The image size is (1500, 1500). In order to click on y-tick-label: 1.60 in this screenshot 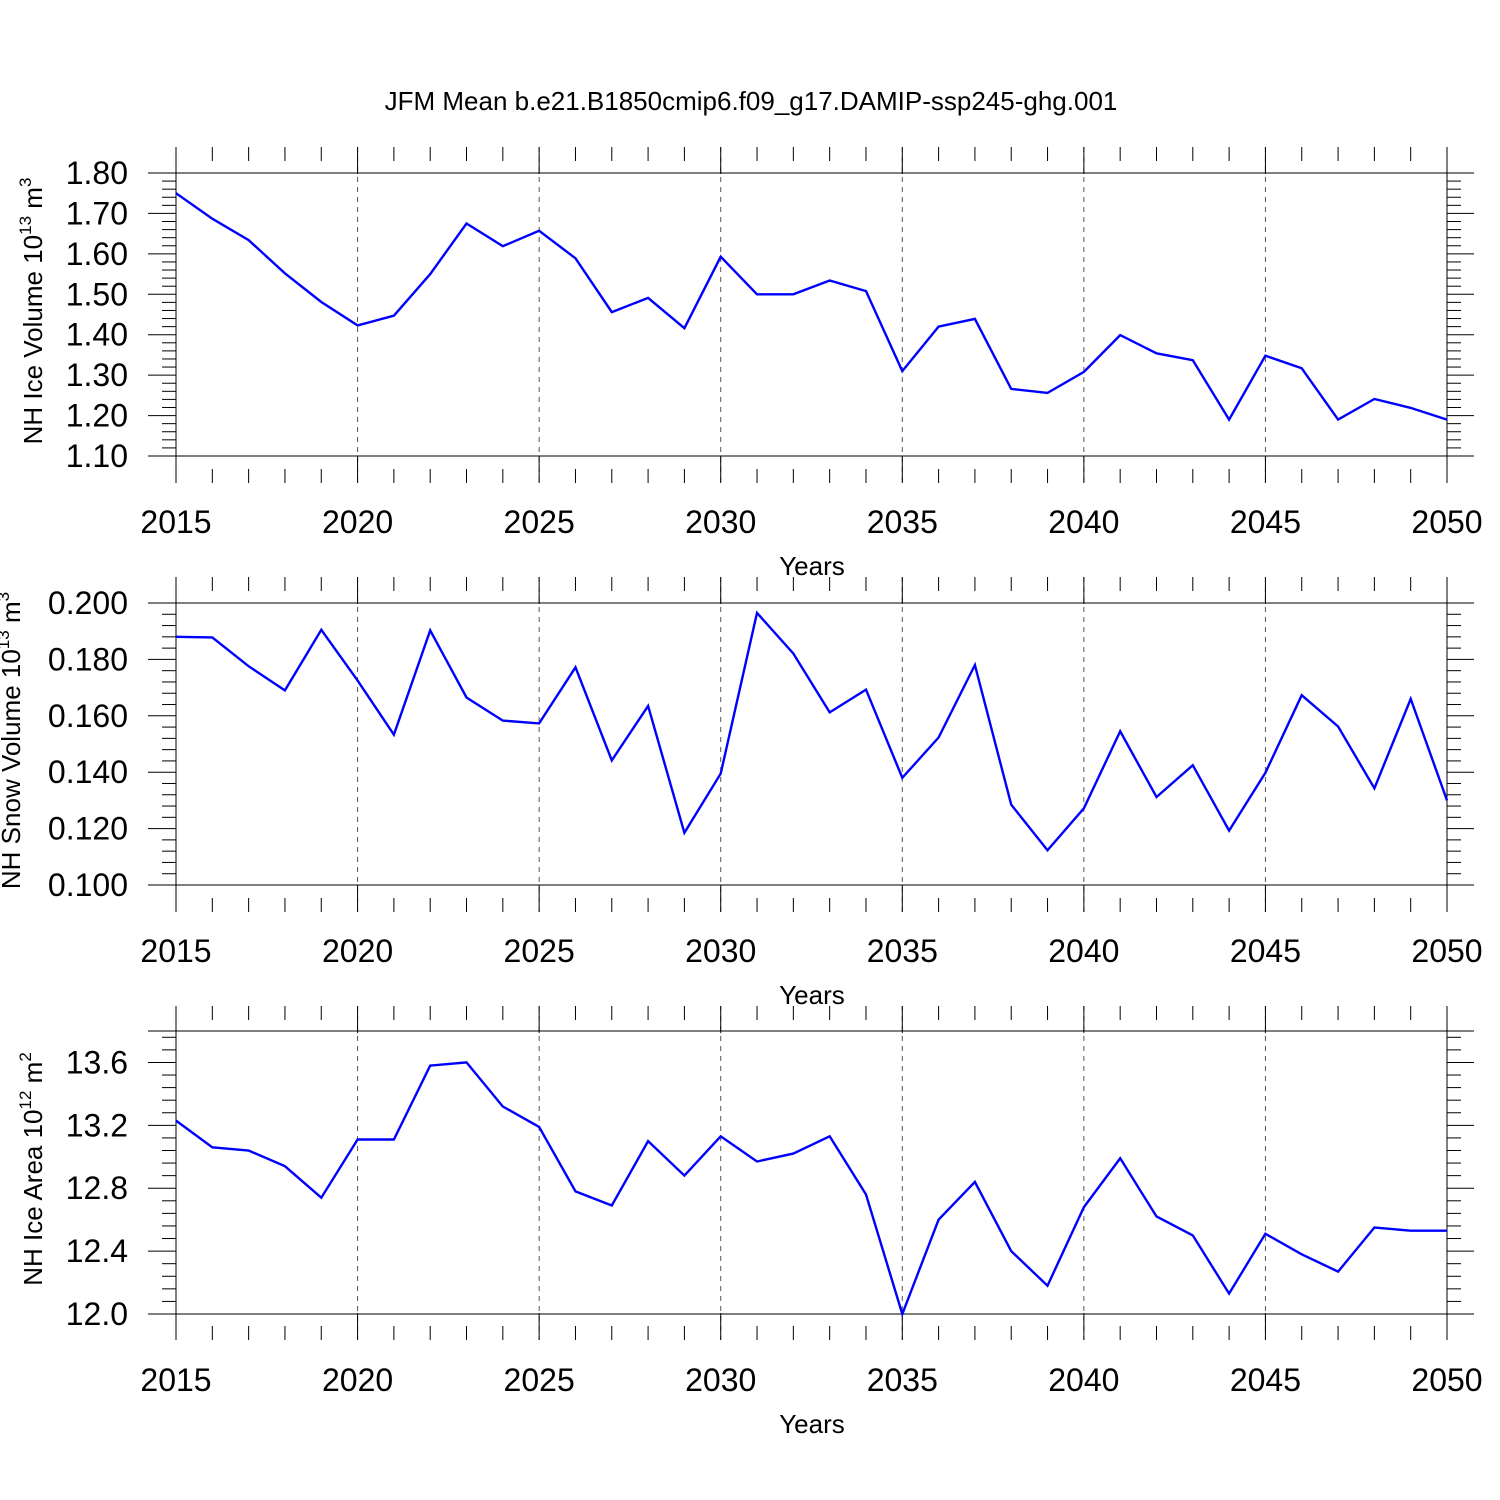, I will do `click(97, 254)`.